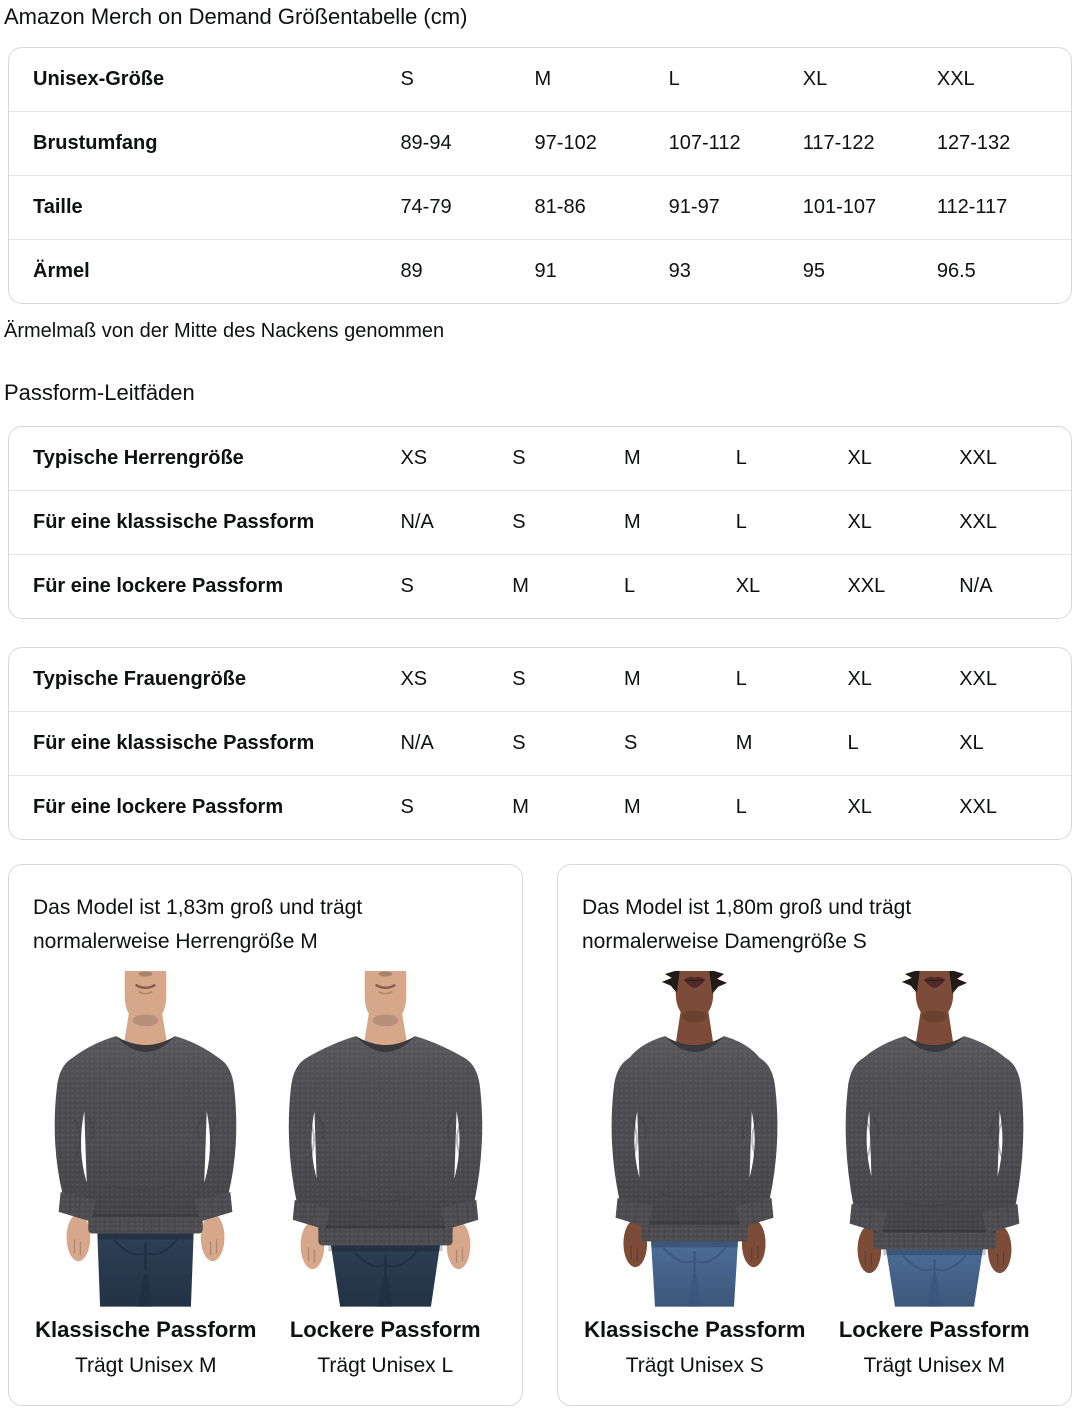 The image size is (1080, 1416). Describe the element at coordinates (1003, 207) in the screenshot. I see `size-cell: 112-117` at that location.